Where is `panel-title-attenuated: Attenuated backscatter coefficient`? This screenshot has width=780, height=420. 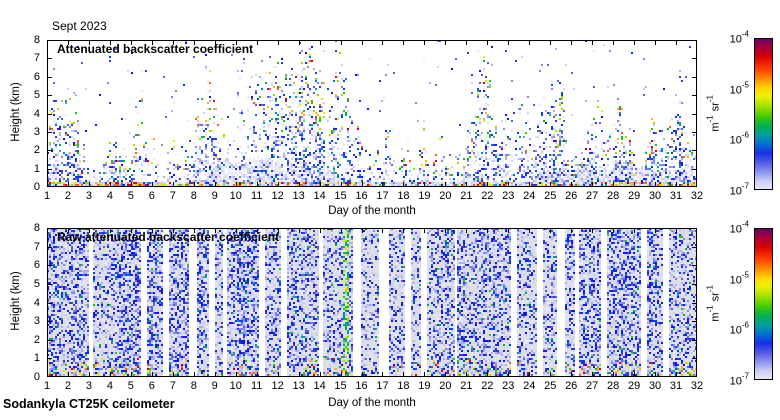 panel-title-attenuated: Attenuated backscatter coefficient is located at coordinates (155, 49).